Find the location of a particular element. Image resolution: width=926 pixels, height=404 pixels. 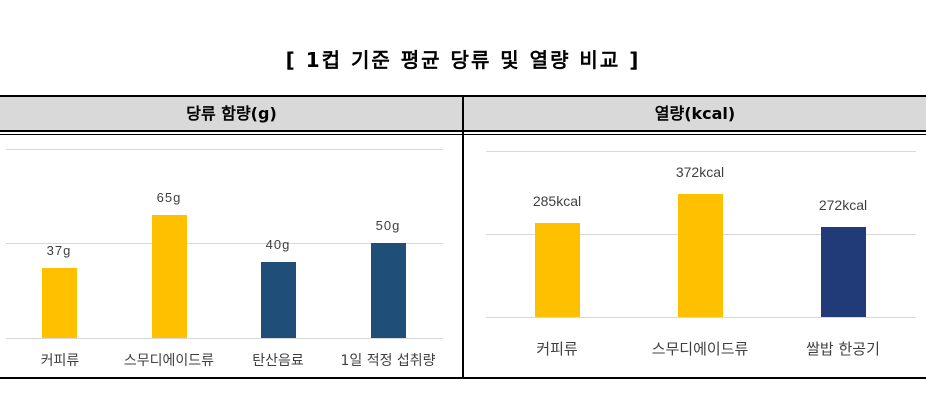

bar-smoothie-sugar is located at coordinates (169, 276).